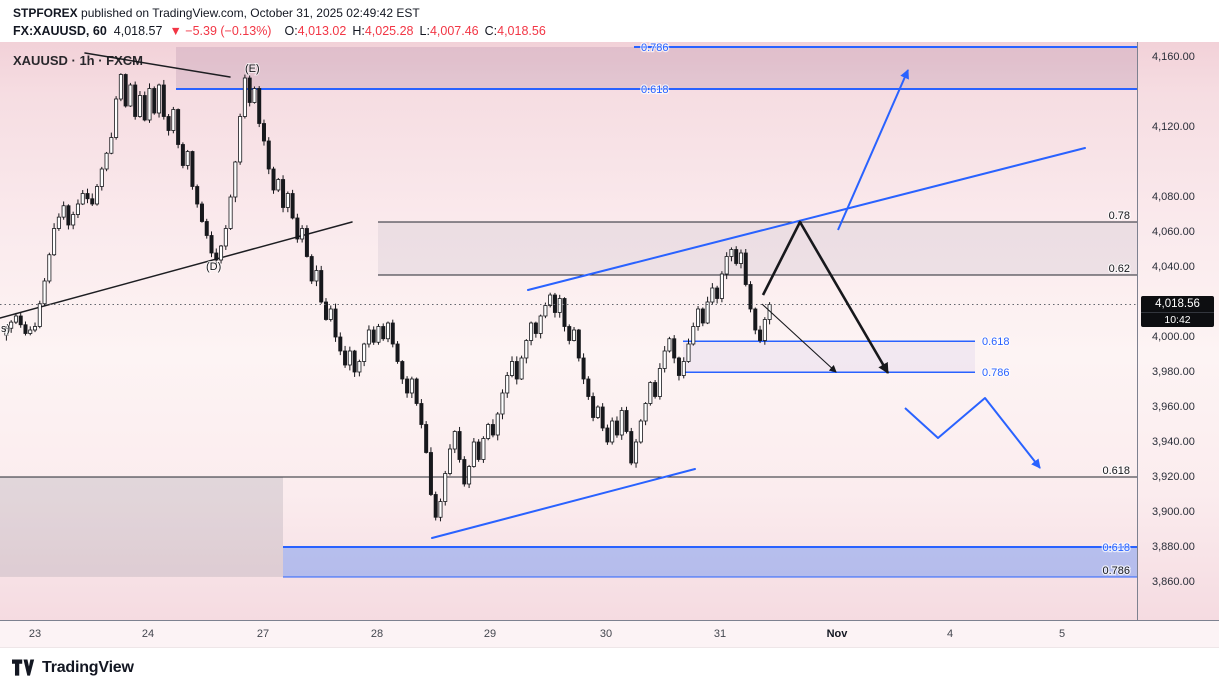  What do you see at coordinates (252, 69) in the screenshot?
I see `svg-text: (E)` at bounding box center [252, 69].